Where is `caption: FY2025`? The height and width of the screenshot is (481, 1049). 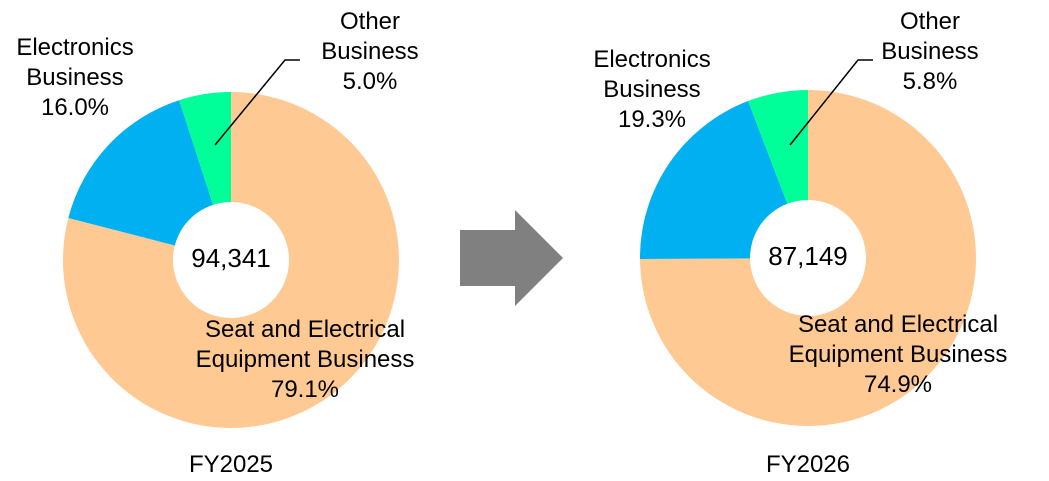 caption: FY2025 is located at coordinates (231, 464).